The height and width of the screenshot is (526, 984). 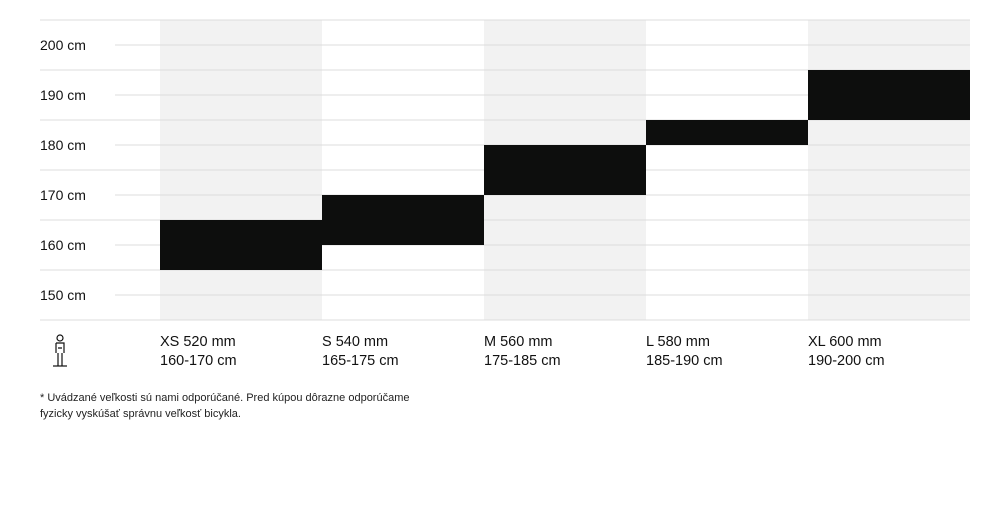 I want to click on category-size-label: XL 600 mm, so click(x=845, y=342).